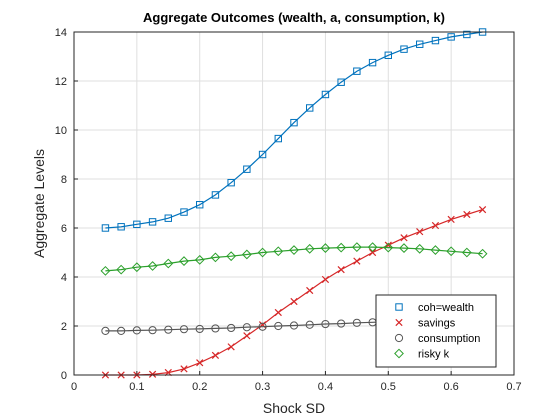  Describe the element at coordinates (399, 353) in the screenshot. I see `legend-marker-risky-k` at that location.